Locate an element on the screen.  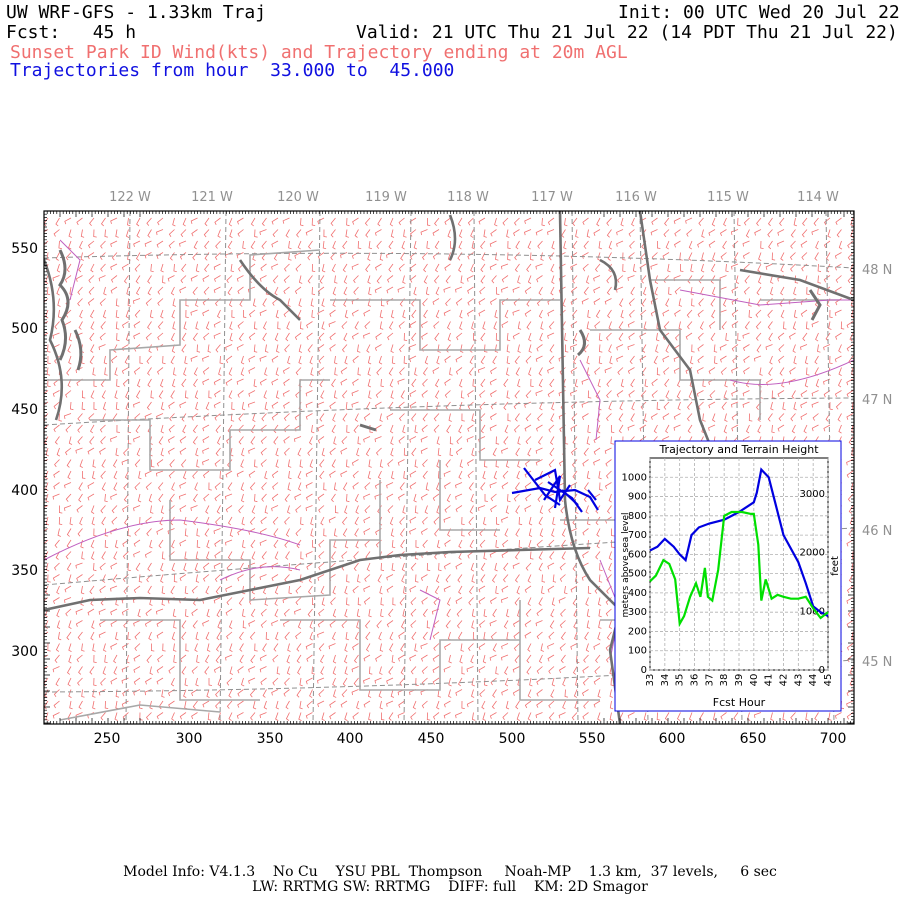
inset-y-tick-label: 1000 is located at coordinates (634, 477).